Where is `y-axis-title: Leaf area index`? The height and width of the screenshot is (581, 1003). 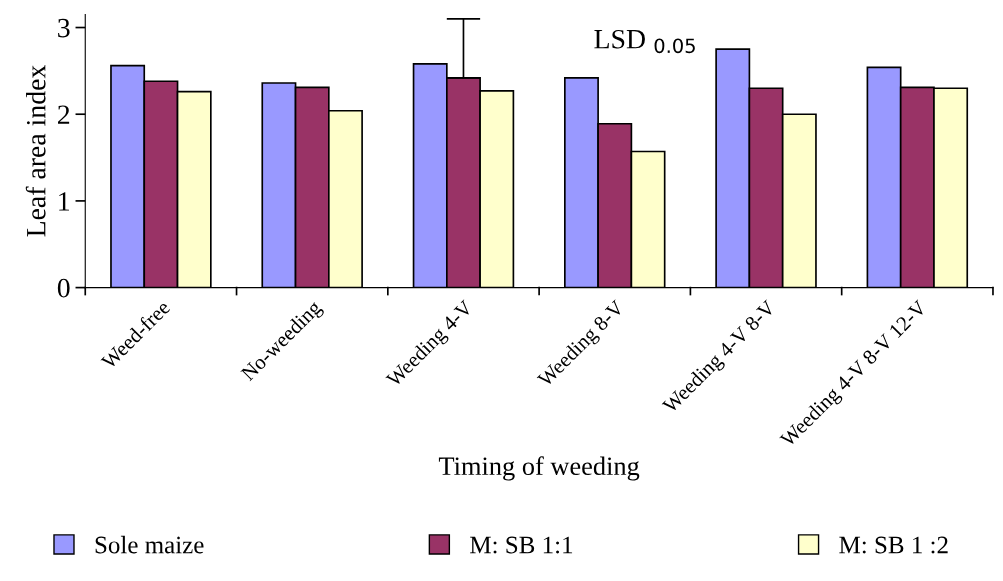
y-axis-title: Leaf area index is located at coordinates (35, 151).